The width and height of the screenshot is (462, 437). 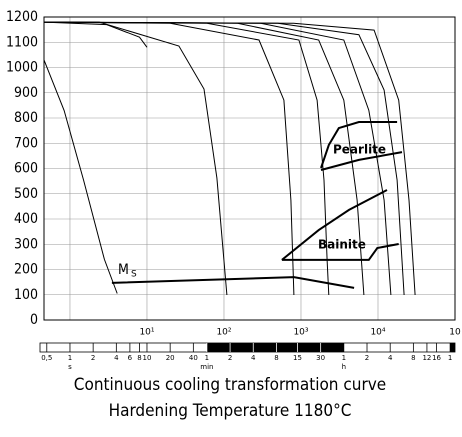 I want to click on time-tick-label: 6, so click(x=130, y=358).